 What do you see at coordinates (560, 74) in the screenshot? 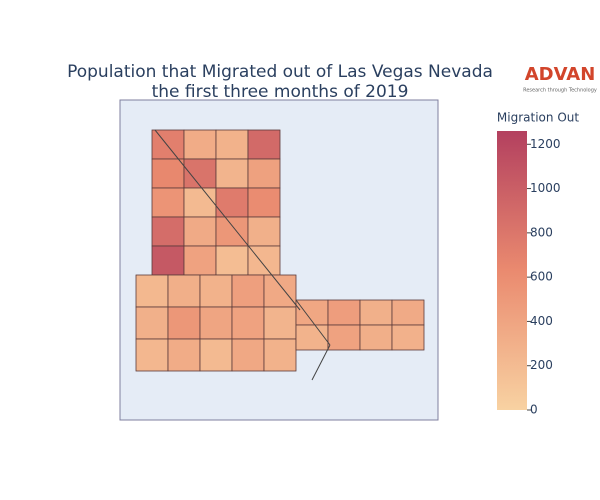
I see `logo-name: ADVAN` at bounding box center [560, 74].